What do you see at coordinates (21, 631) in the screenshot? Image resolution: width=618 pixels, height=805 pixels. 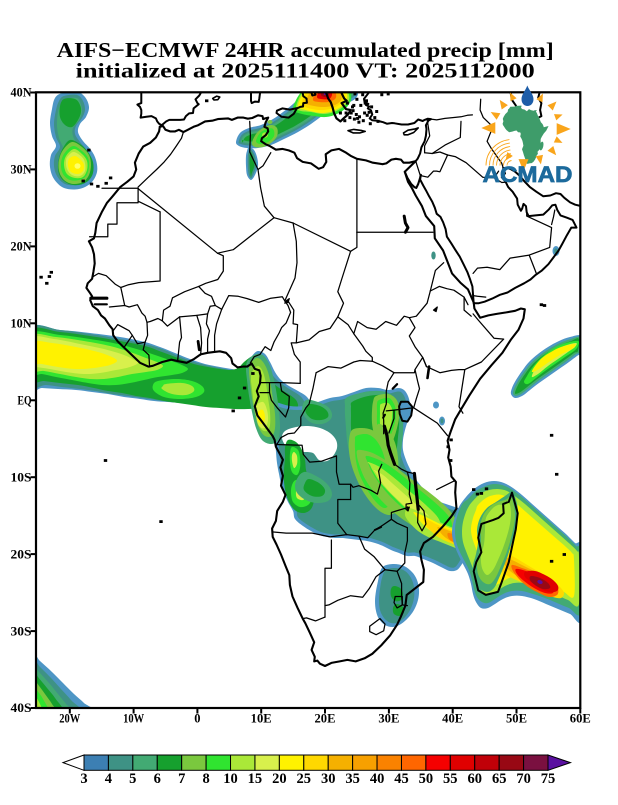 I see `svg-text: 30S` at bounding box center [21, 631].